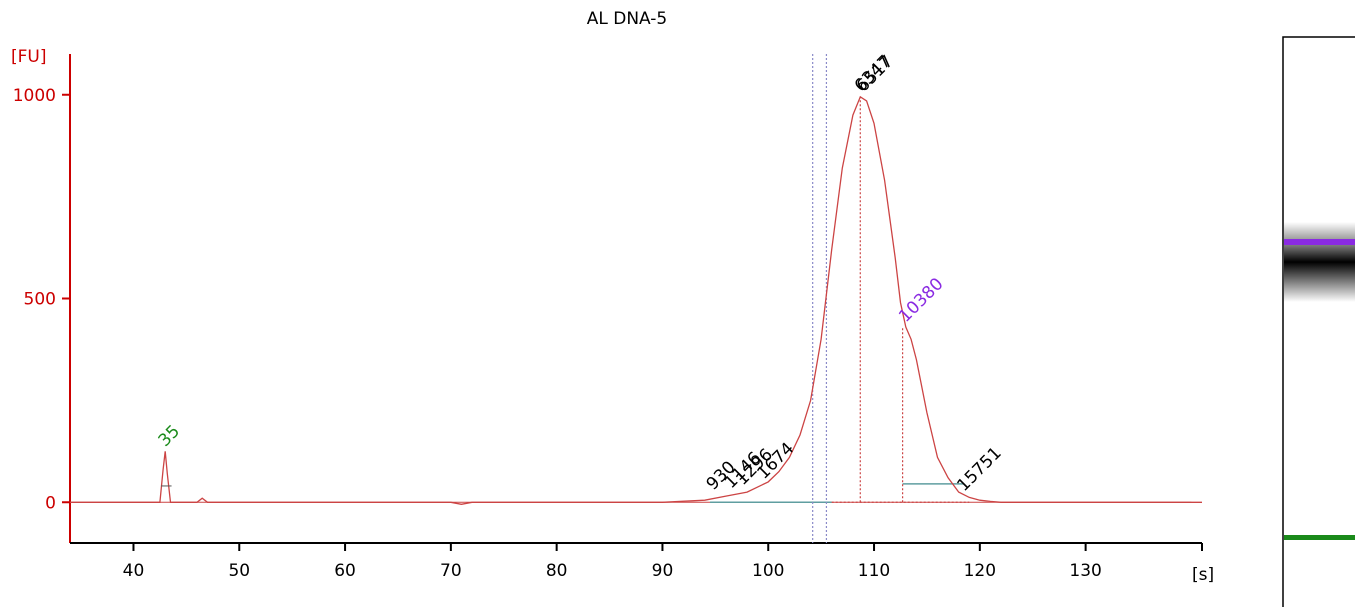 This screenshot has width=1355, height=611. I want to click on x-tick-label: 60, so click(345, 571).